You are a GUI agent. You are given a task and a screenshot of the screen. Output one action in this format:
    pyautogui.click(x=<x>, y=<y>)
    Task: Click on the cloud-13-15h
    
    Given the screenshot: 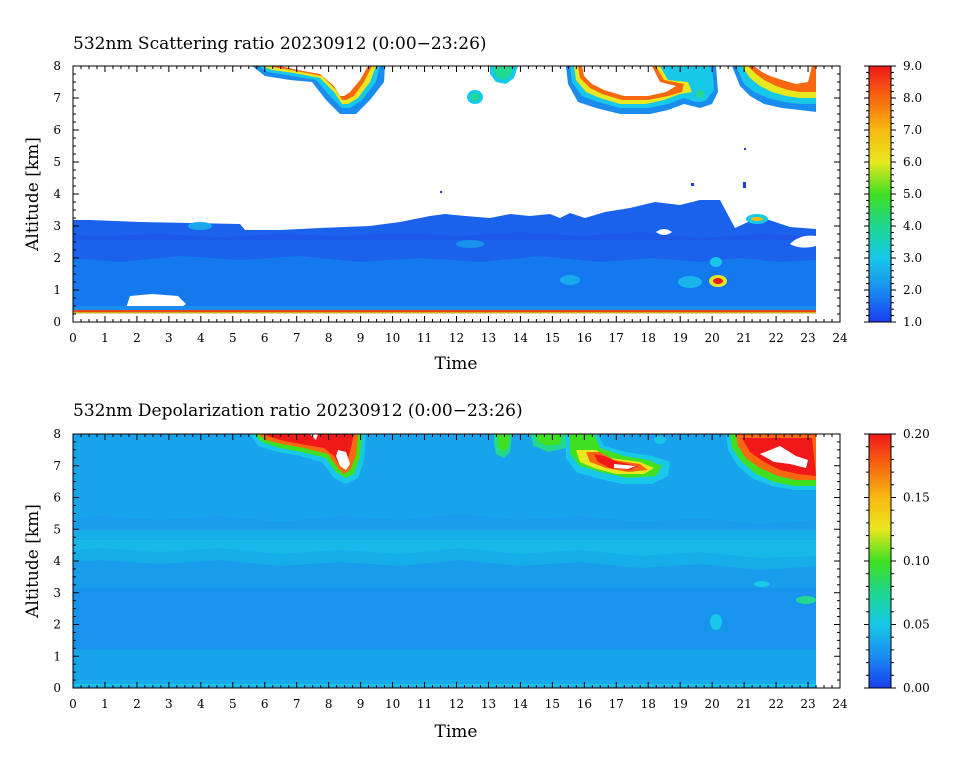 What is the action you would take?
    pyautogui.click(x=580, y=446)
    